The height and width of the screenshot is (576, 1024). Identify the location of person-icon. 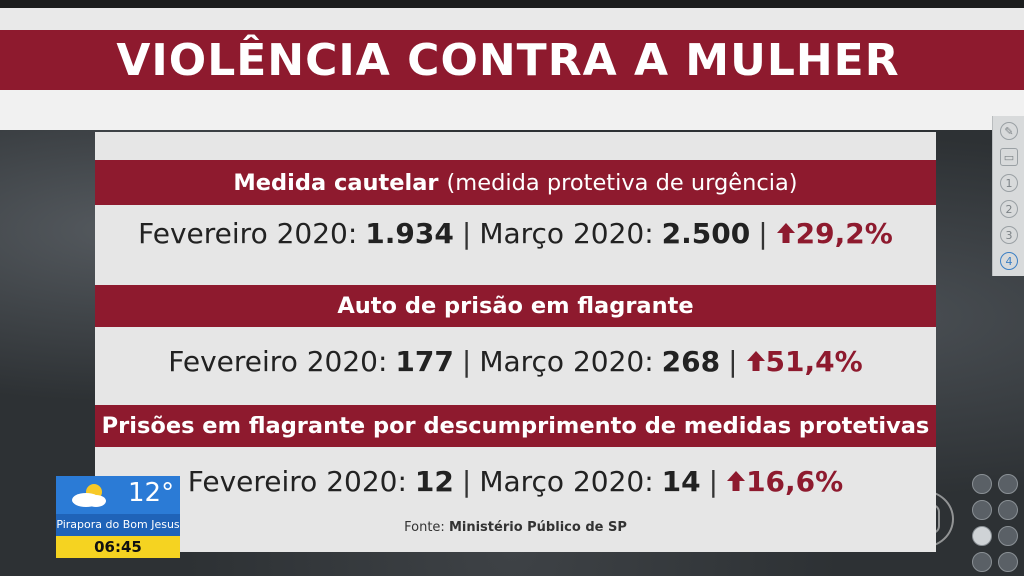
(1008, 510).